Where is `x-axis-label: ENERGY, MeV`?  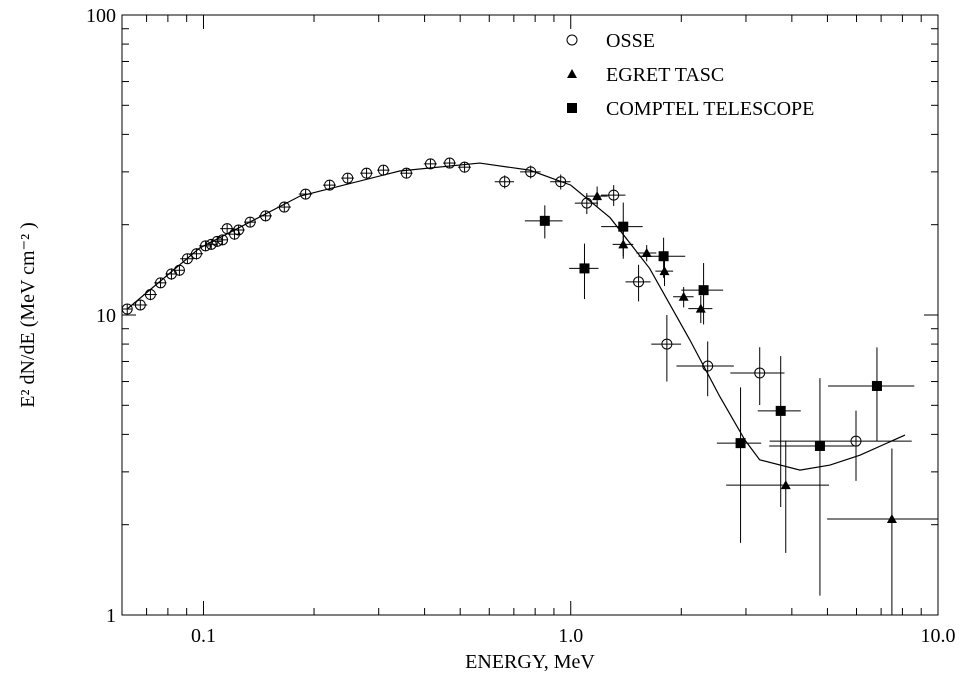
x-axis-label: ENERGY, MeV is located at coordinates (530, 662).